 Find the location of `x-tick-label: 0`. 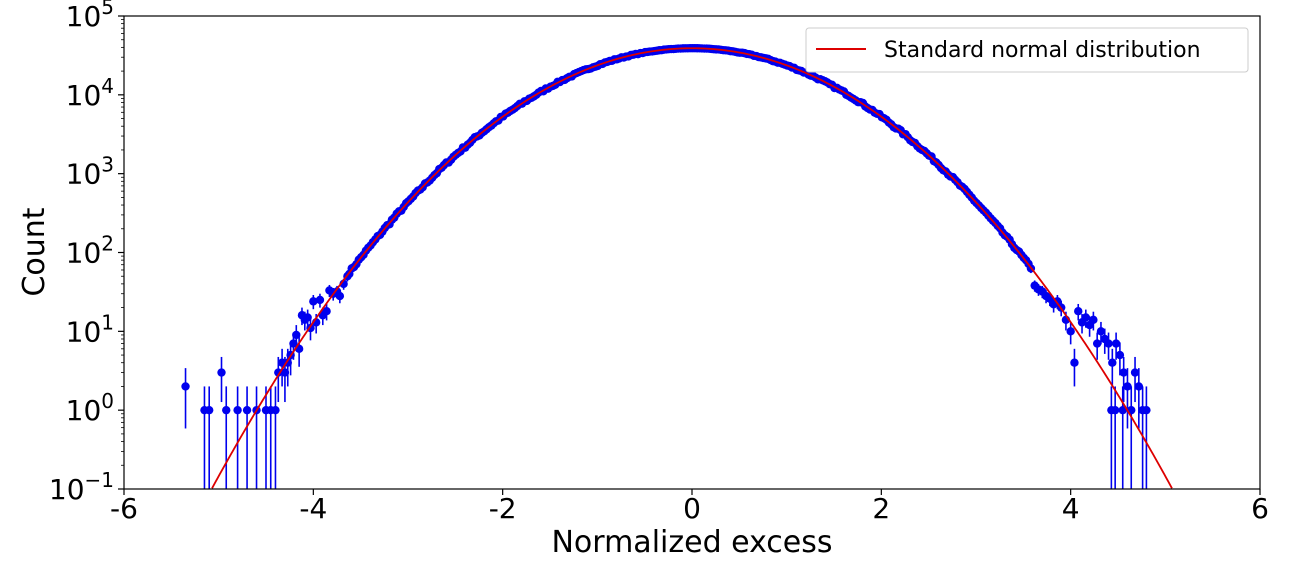

x-tick-label: 0 is located at coordinates (692, 508).